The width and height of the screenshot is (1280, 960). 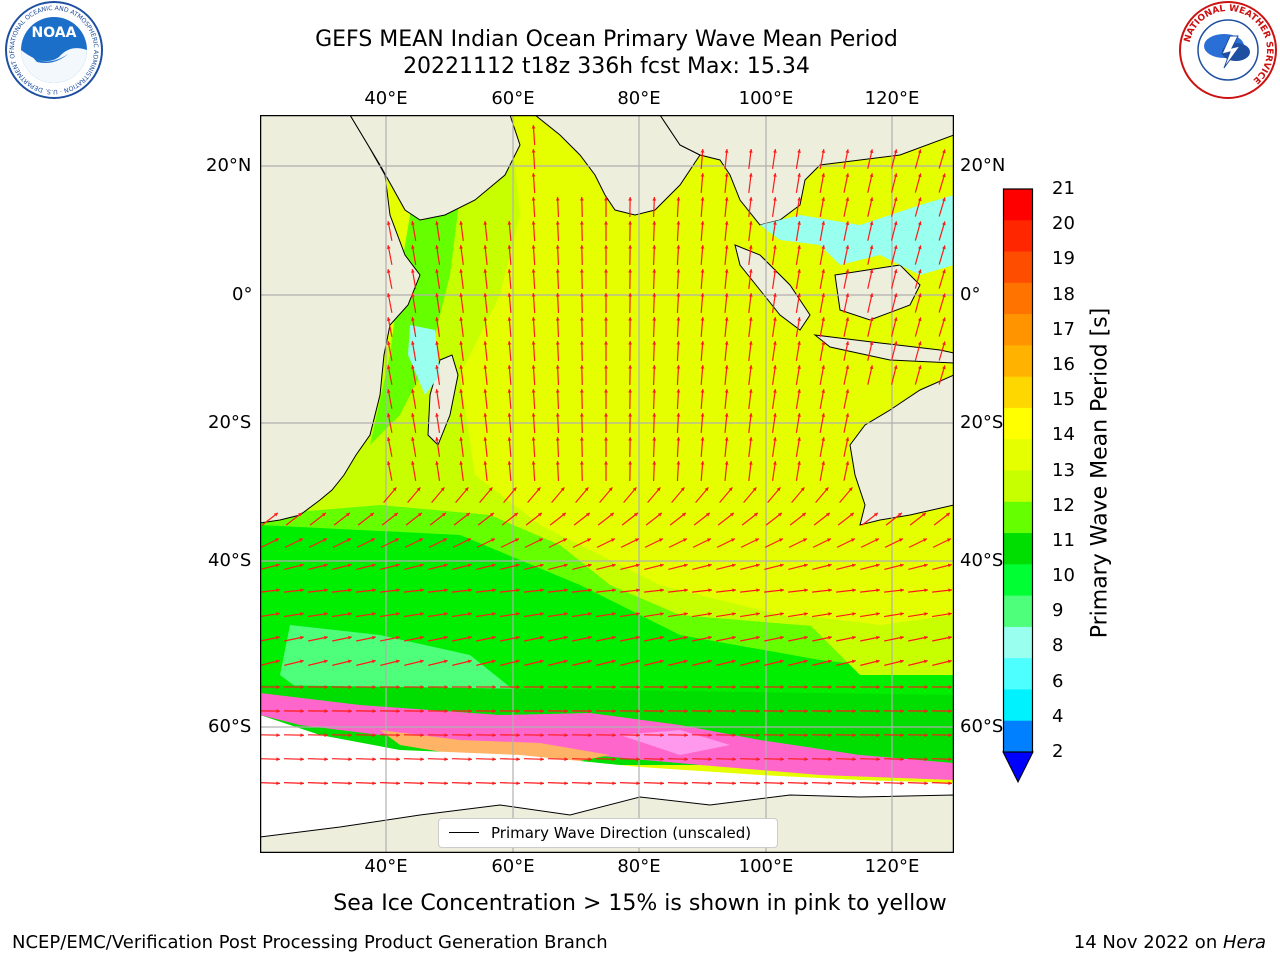 I want to click on java-land, so click(x=883, y=349).